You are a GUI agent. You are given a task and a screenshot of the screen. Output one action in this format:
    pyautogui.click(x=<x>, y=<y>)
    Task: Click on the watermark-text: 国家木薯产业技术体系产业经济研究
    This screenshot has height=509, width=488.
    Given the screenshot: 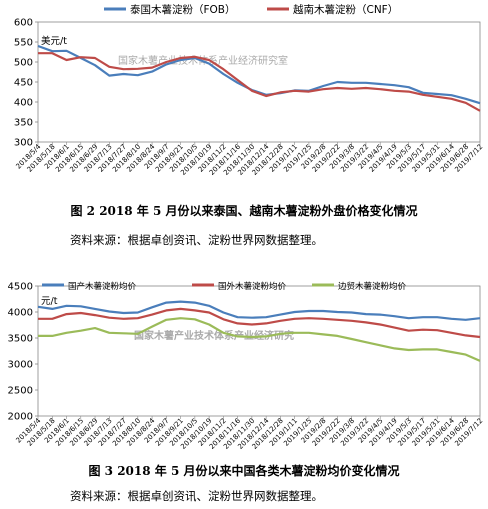 What is the action you would take?
    pyautogui.click(x=214, y=335)
    